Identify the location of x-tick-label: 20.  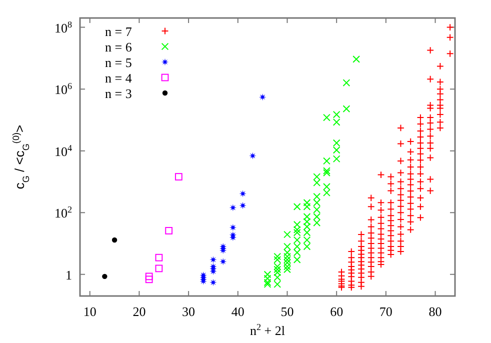
(139, 311).